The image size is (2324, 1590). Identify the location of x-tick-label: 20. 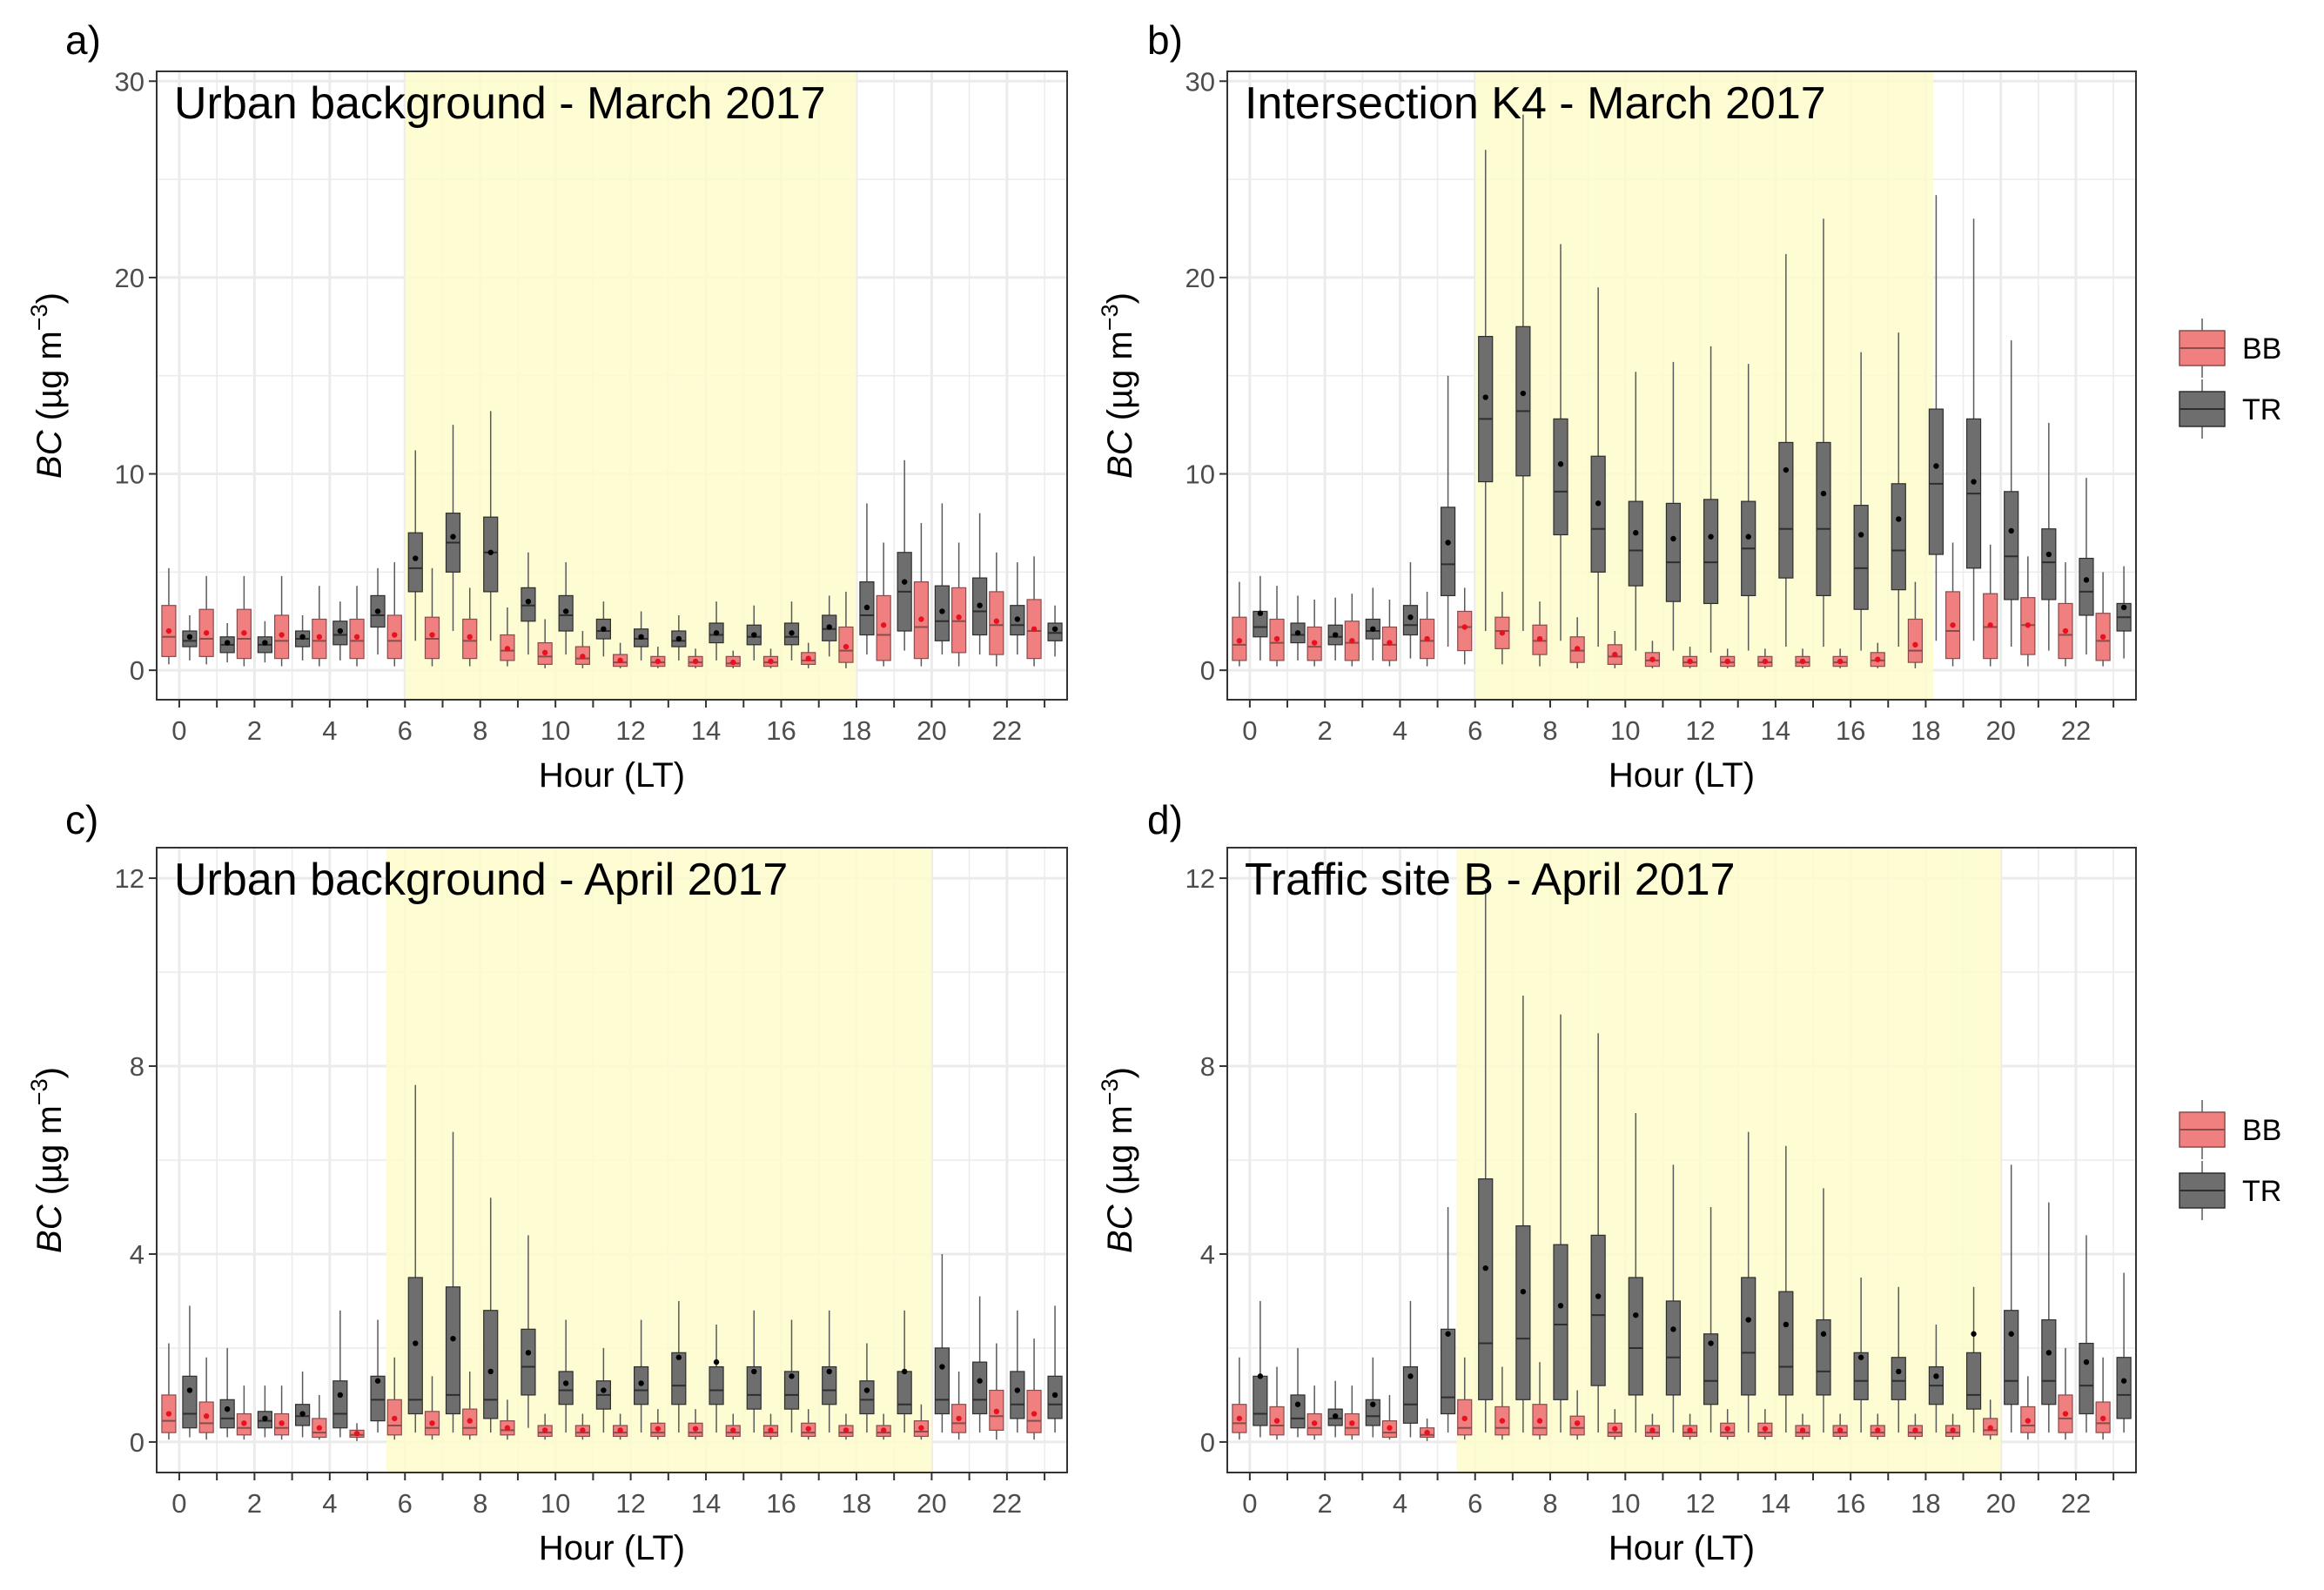
(932, 1504).